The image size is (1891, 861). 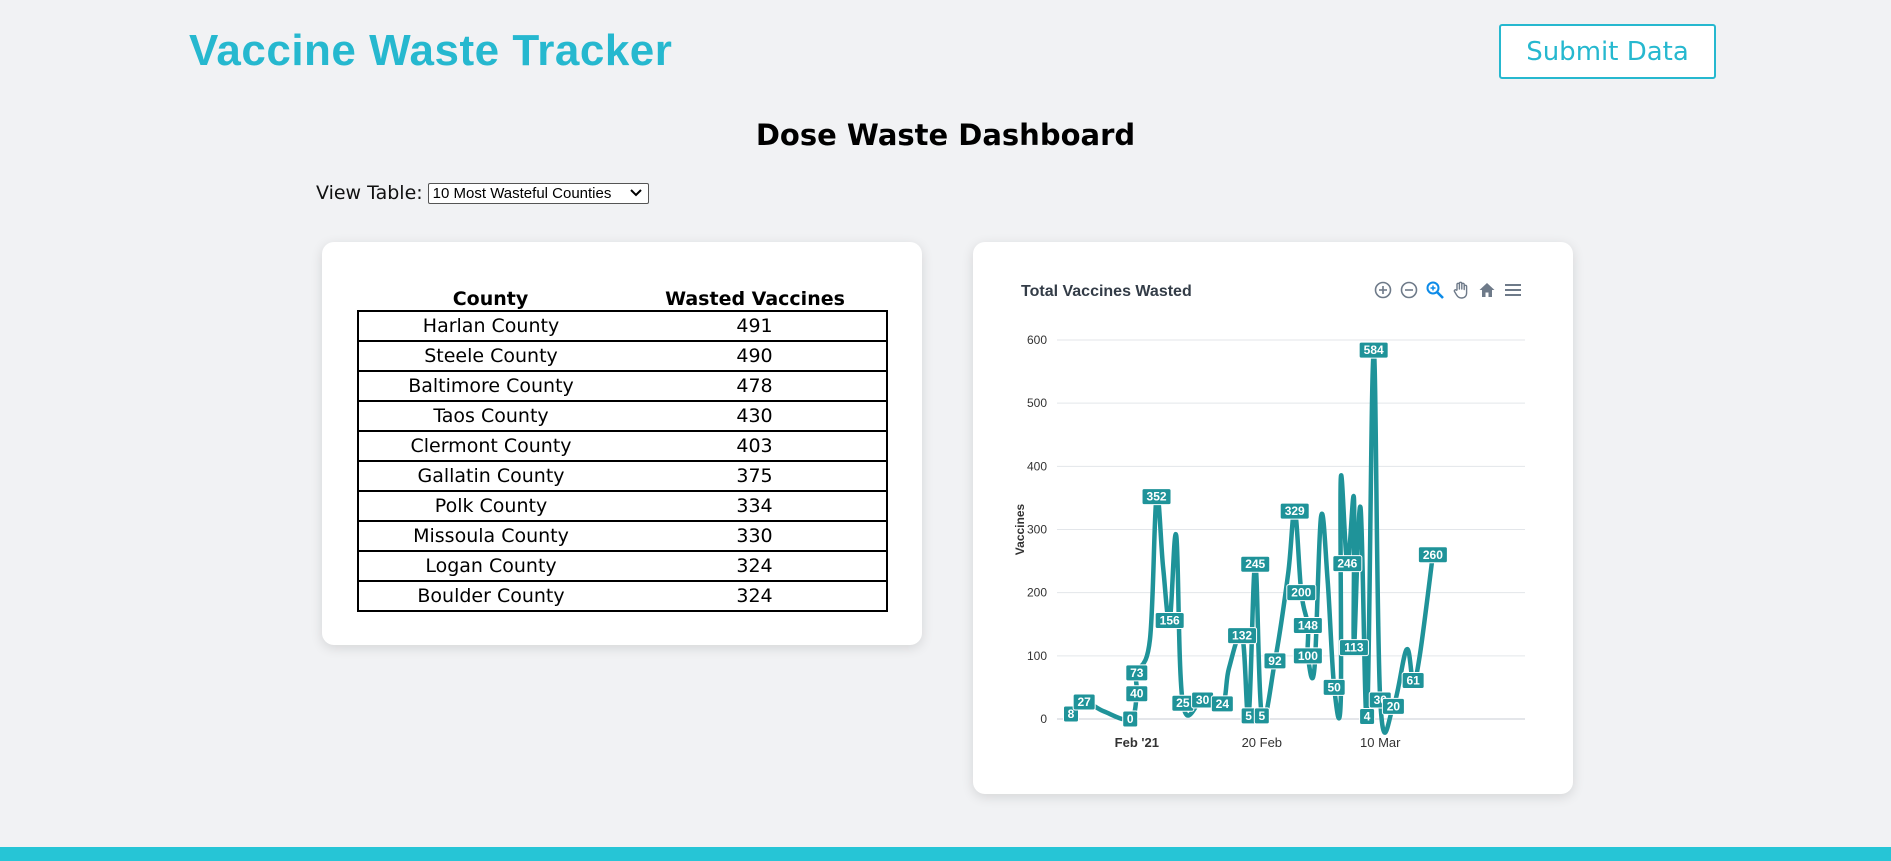 I want to click on county-cell: Logan County, so click(x=490, y=566).